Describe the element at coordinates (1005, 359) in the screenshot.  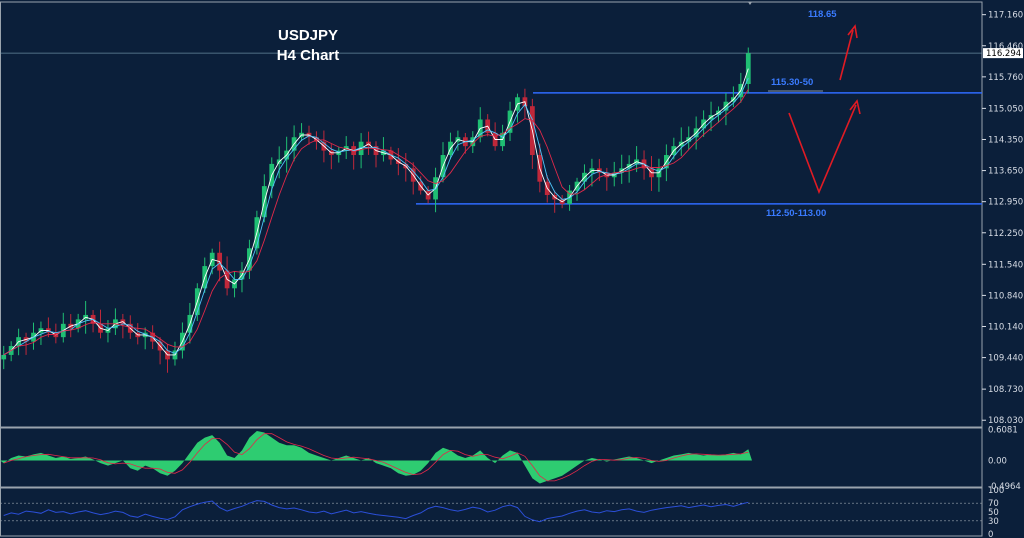
I see `price-tick-label: 109.440` at that location.